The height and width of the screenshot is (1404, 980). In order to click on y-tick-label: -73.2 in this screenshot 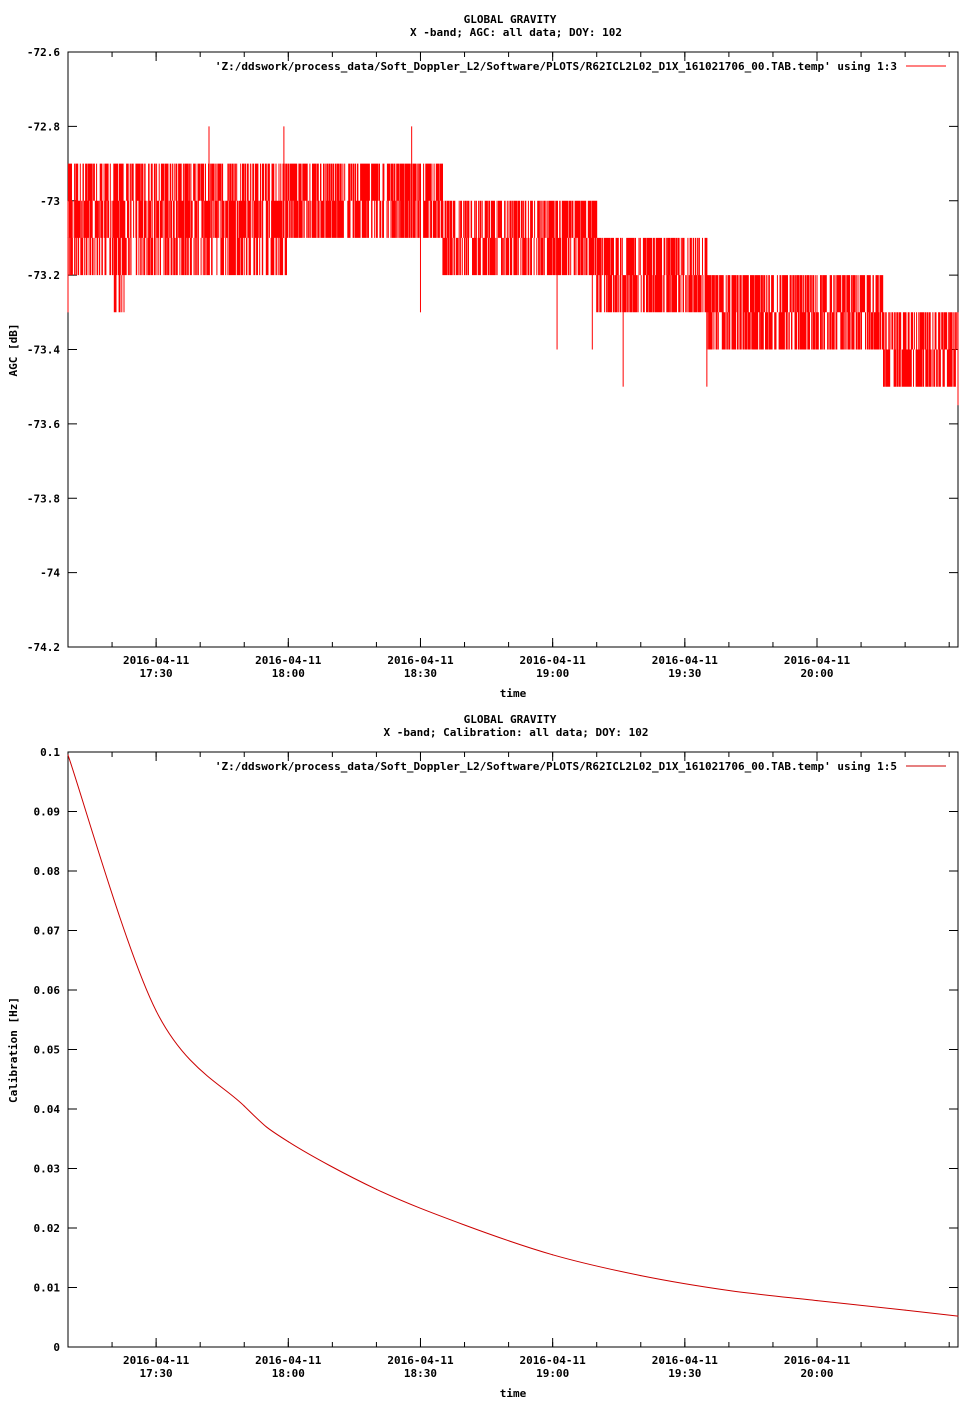, I will do `click(43, 275)`.